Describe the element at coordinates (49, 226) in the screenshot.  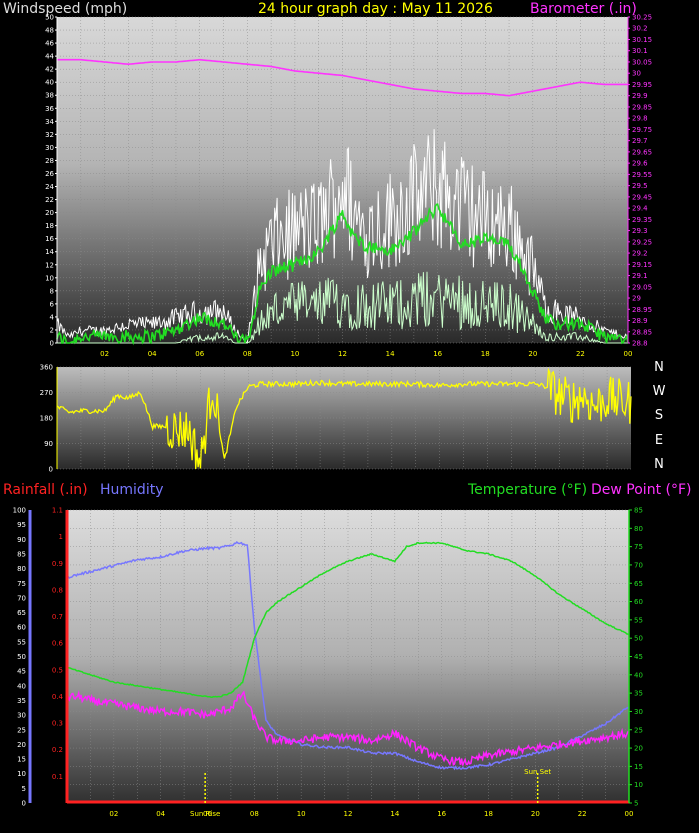
I see `wind-y-tick-label: 18` at that location.